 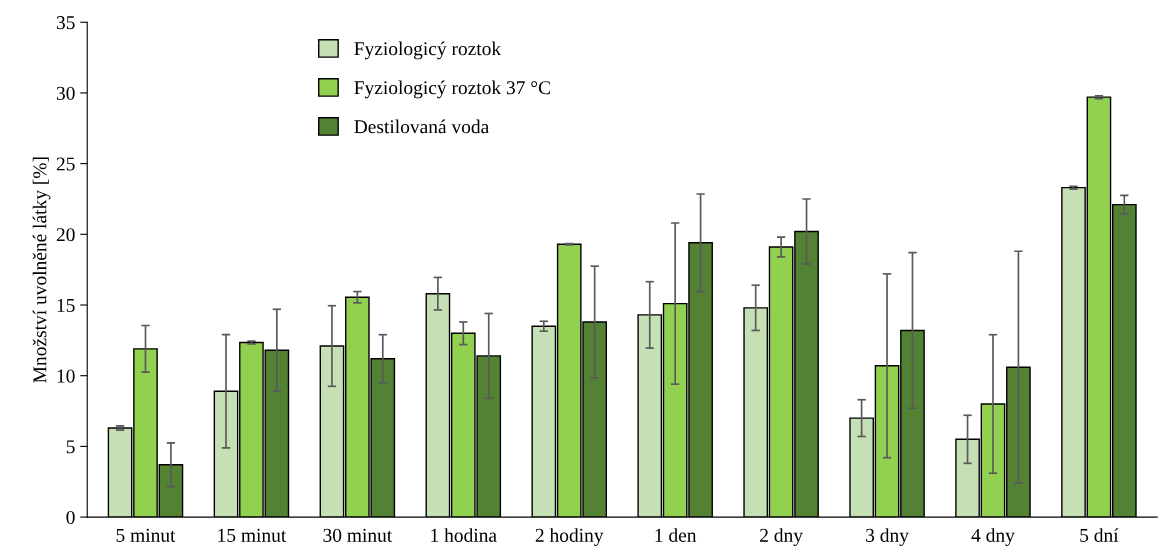 I want to click on y-tick-label: 5, so click(x=70, y=447).